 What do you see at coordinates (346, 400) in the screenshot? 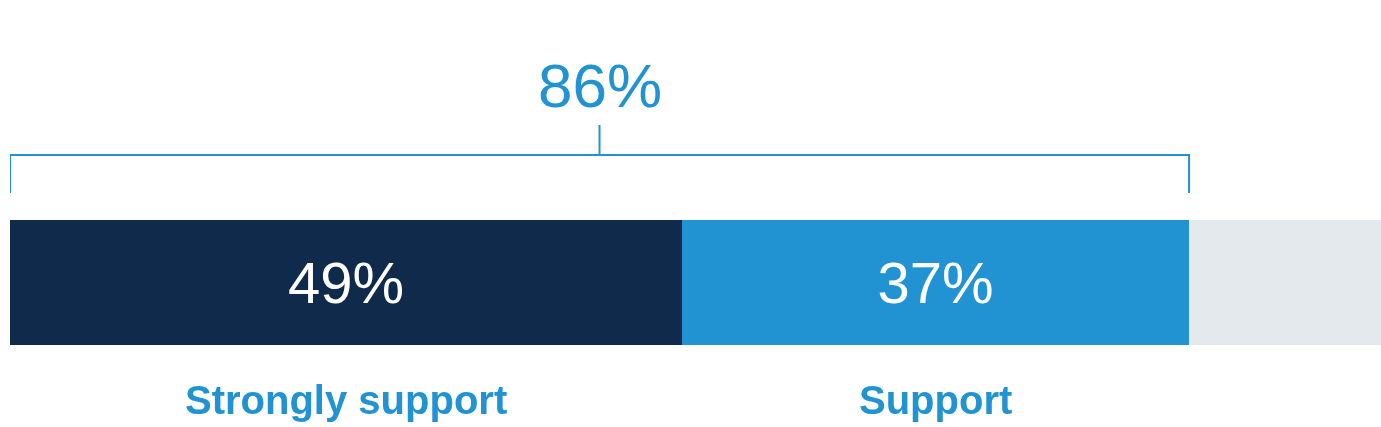
I see `series-label: Strongly support` at bounding box center [346, 400].